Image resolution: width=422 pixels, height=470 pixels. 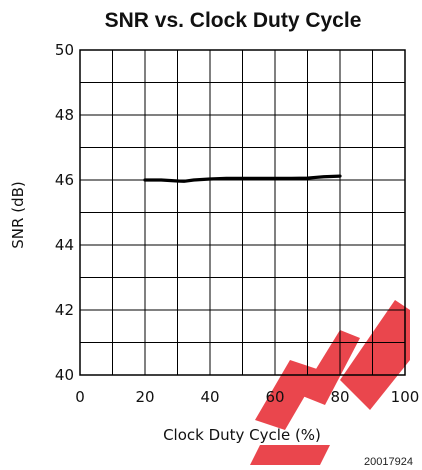 I want to click on y-axis-label: SNR (dB), so click(x=18, y=214).